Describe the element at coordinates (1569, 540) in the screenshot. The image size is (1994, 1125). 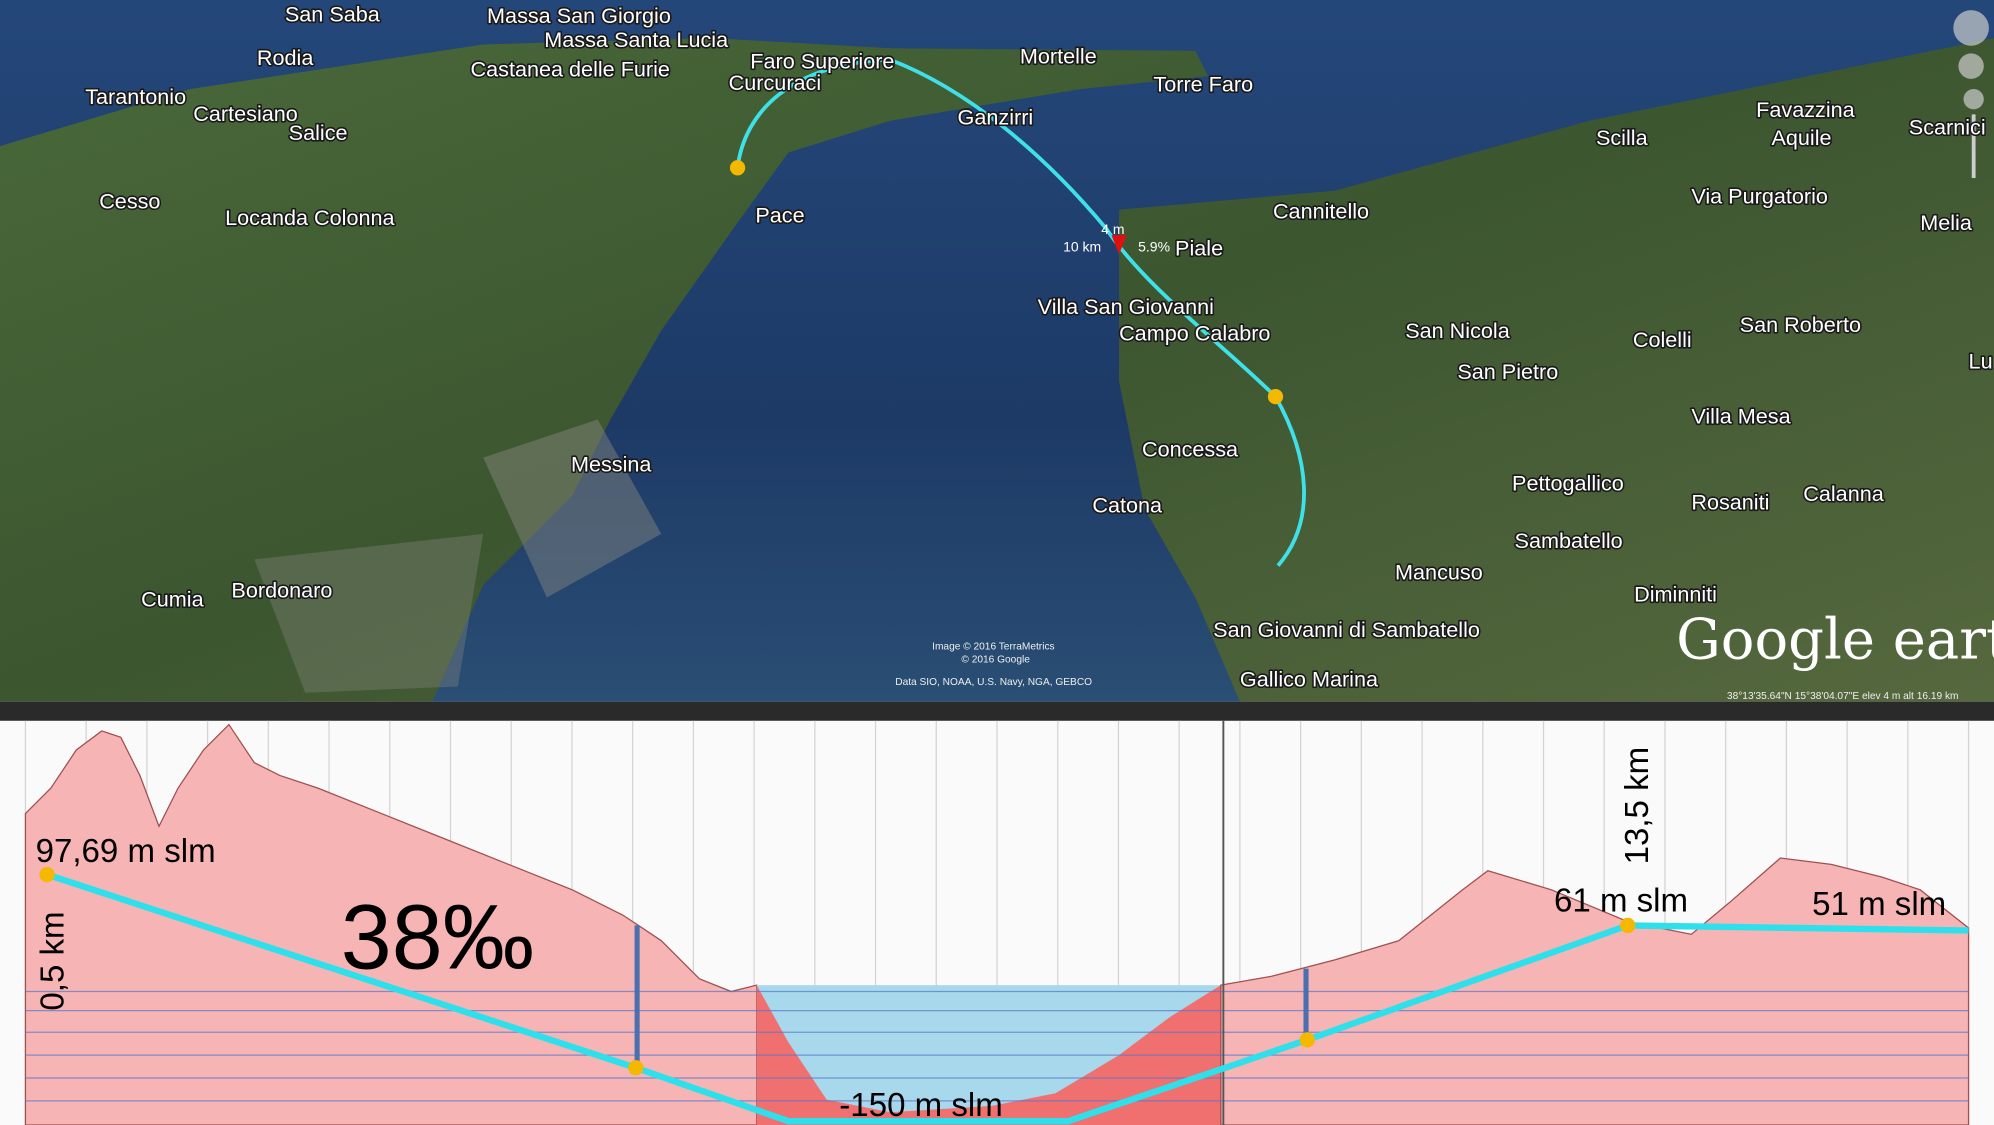
I see `place-label: Sambatello` at that location.